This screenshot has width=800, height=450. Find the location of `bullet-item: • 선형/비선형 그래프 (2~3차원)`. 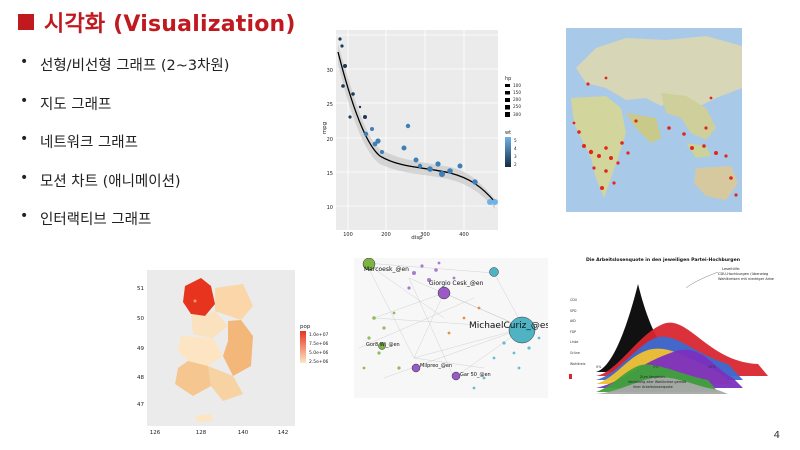

bullet-item: • 선형/비선형 그래프 (2~3차원) is located at coordinates (124, 73).